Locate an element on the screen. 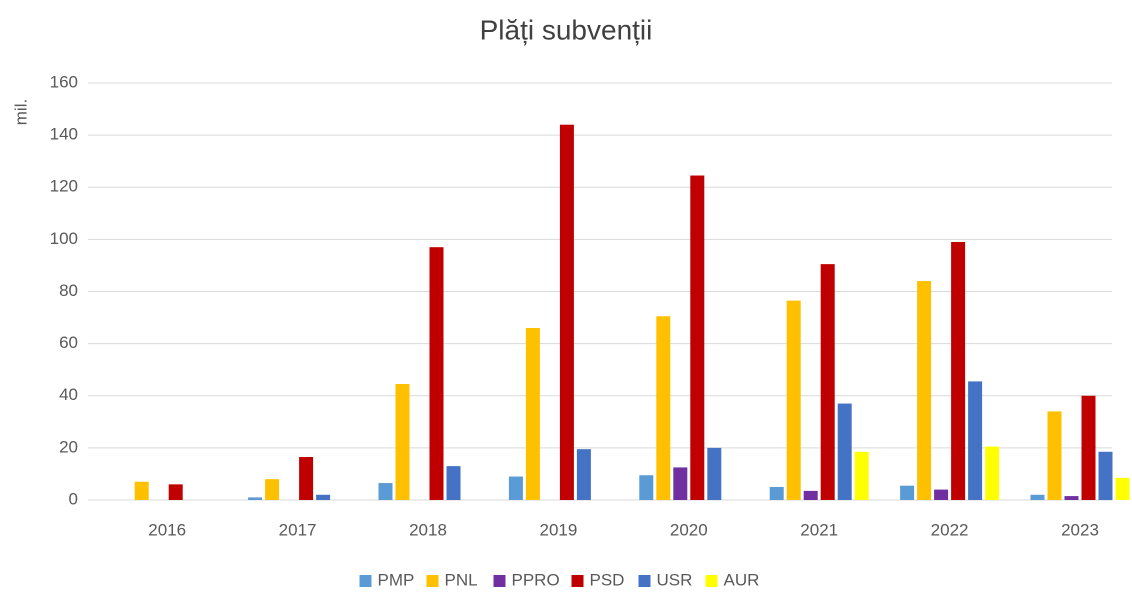 The image size is (1132, 592). legend-label: PNL is located at coordinates (461, 579).